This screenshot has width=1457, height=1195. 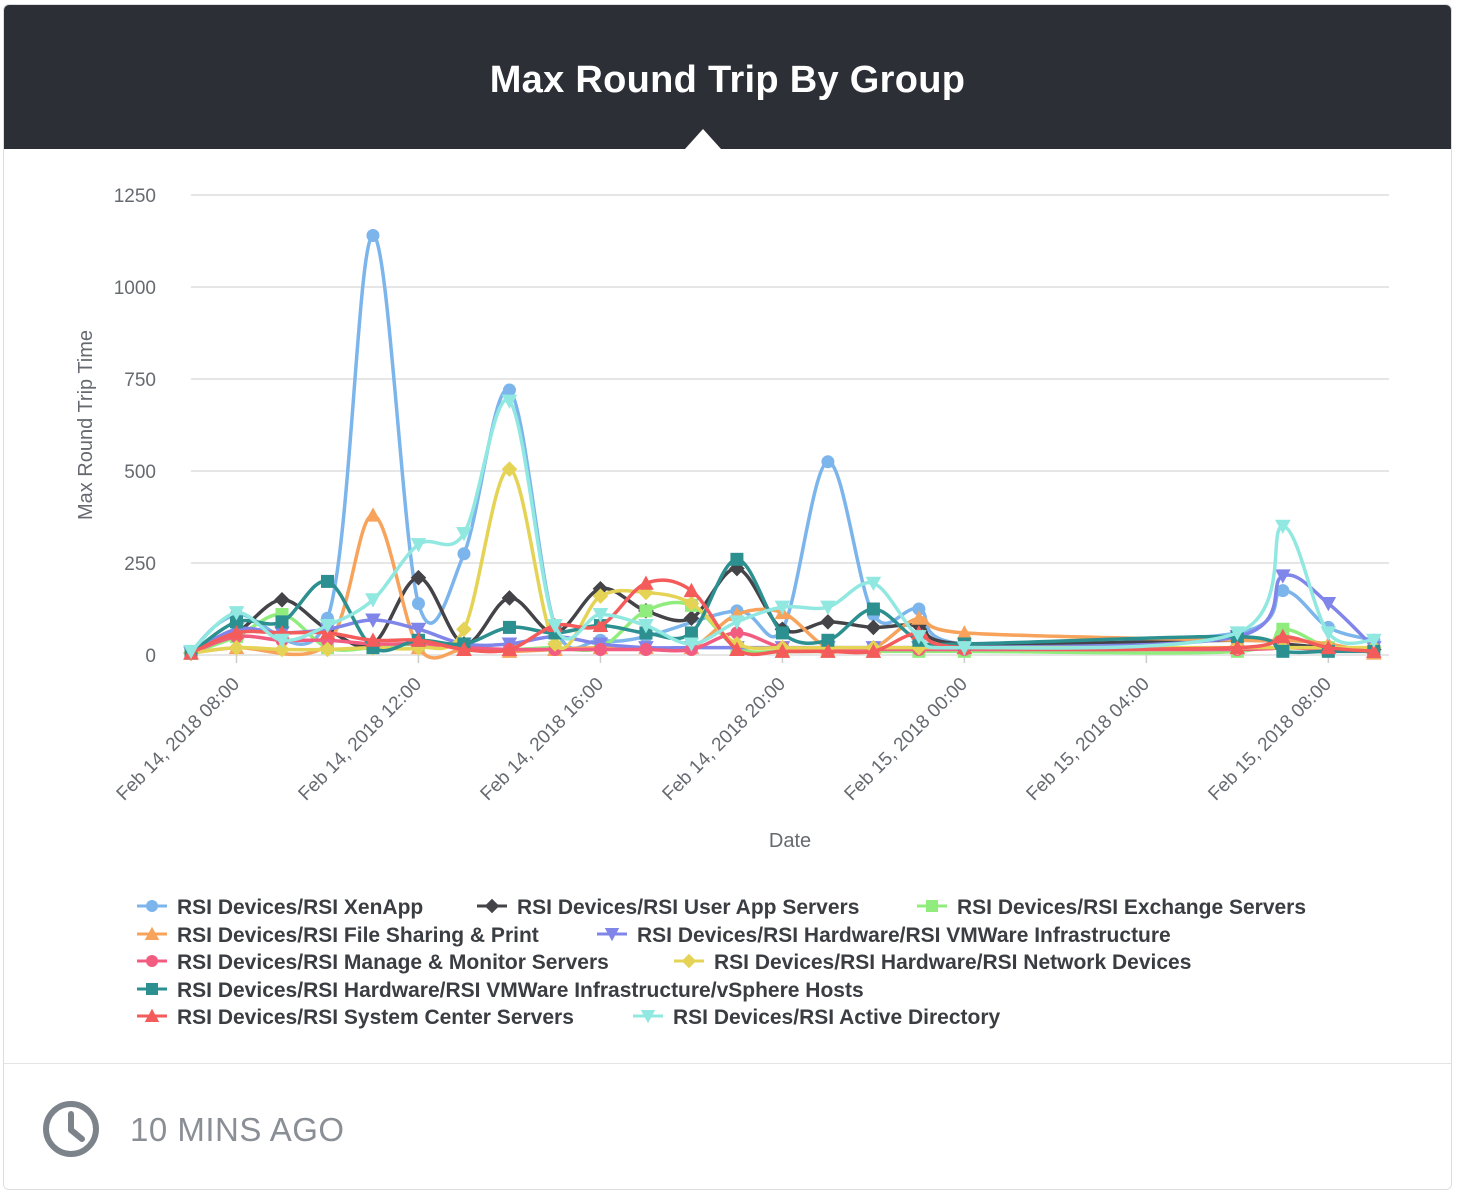 I want to click on legend-item-10: RSI Devices/RSI Active Directory, so click(x=837, y=1017).